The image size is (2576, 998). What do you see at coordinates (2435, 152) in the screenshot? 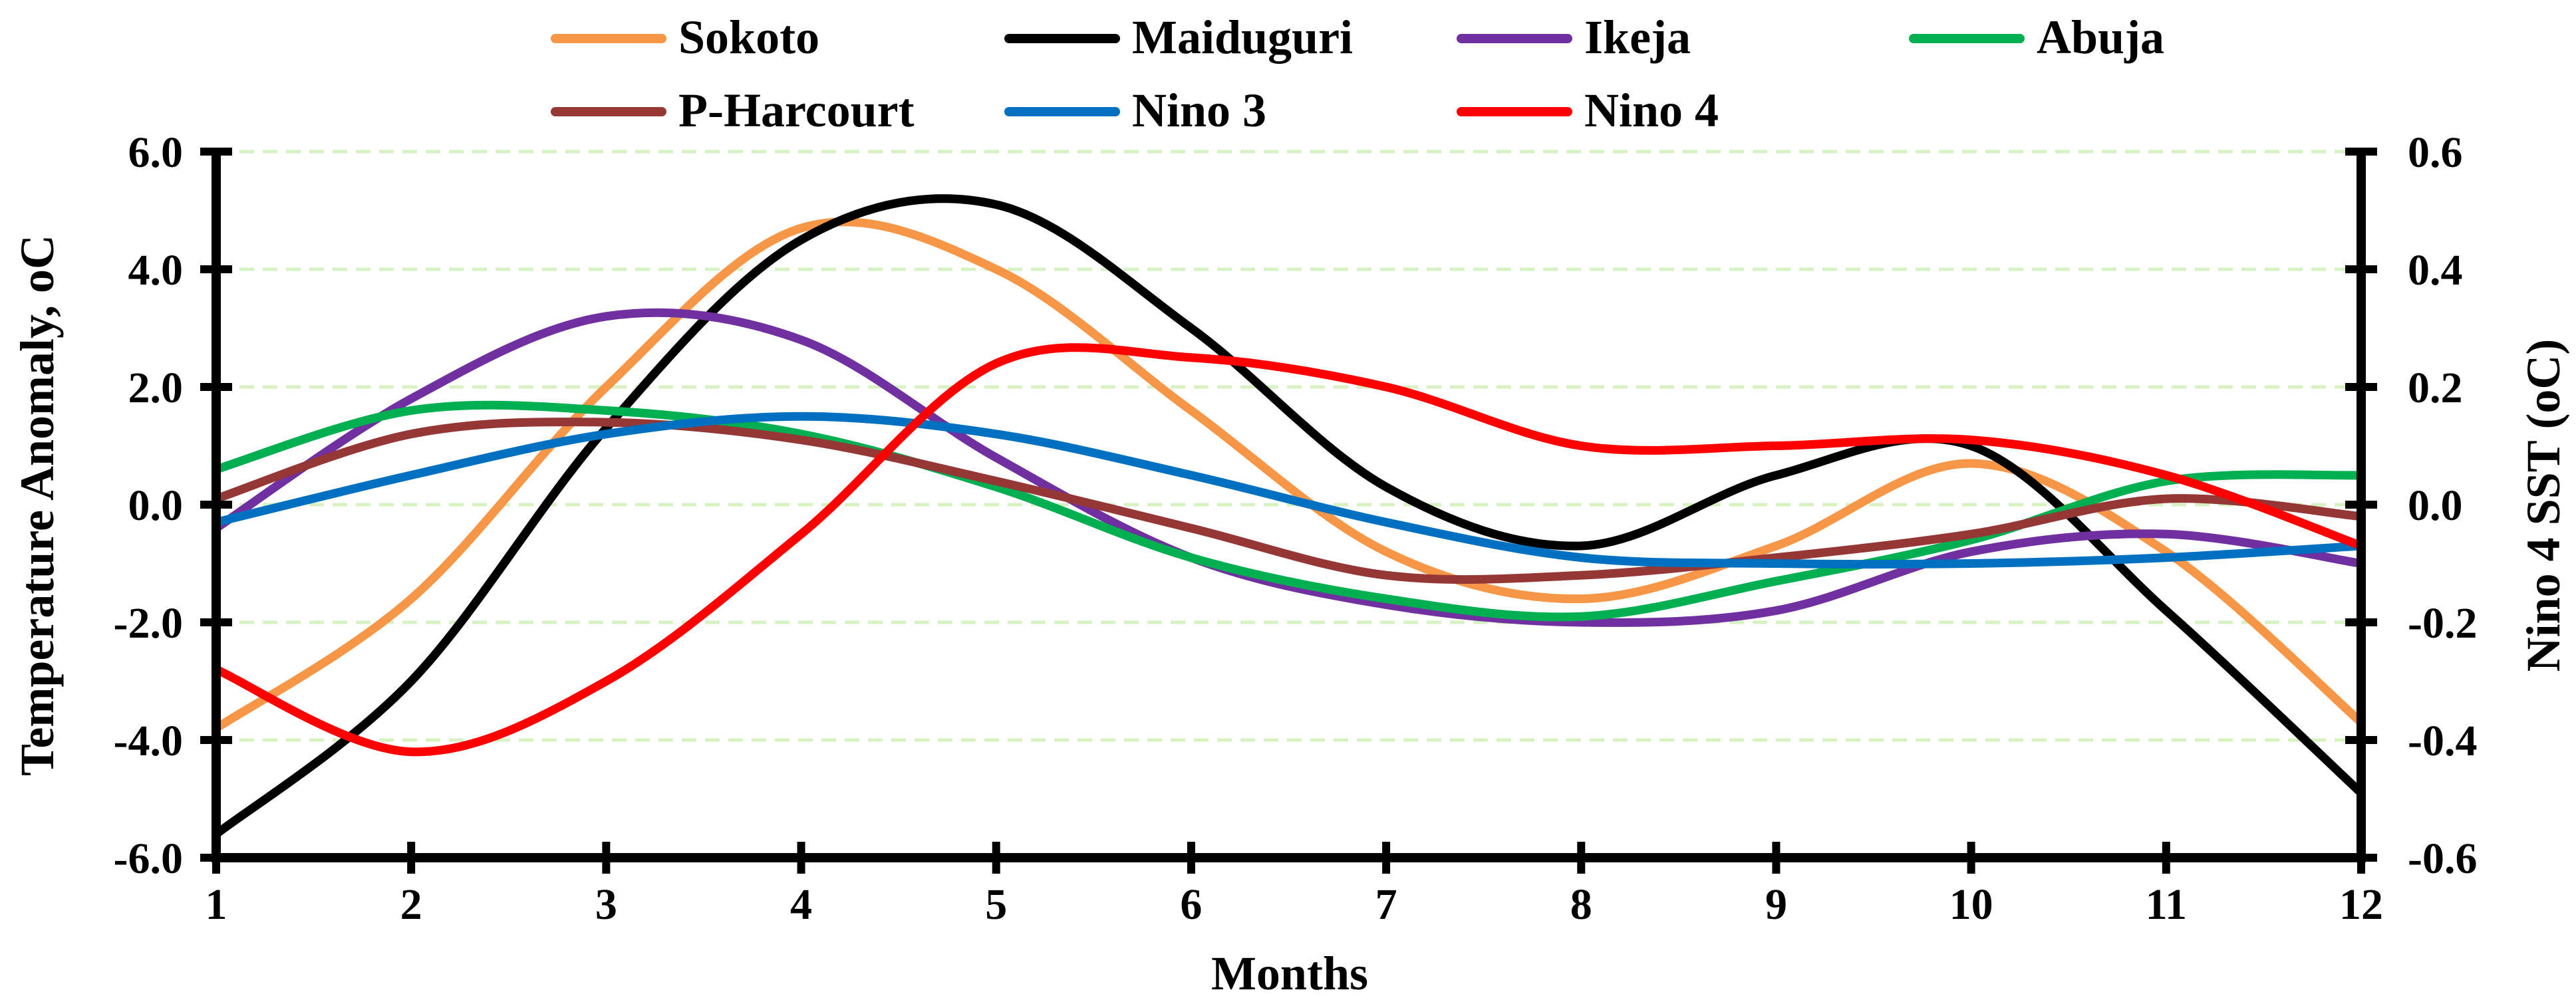
I see `y-right-tick-label: 0.6` at bounding box center [2435, 152].